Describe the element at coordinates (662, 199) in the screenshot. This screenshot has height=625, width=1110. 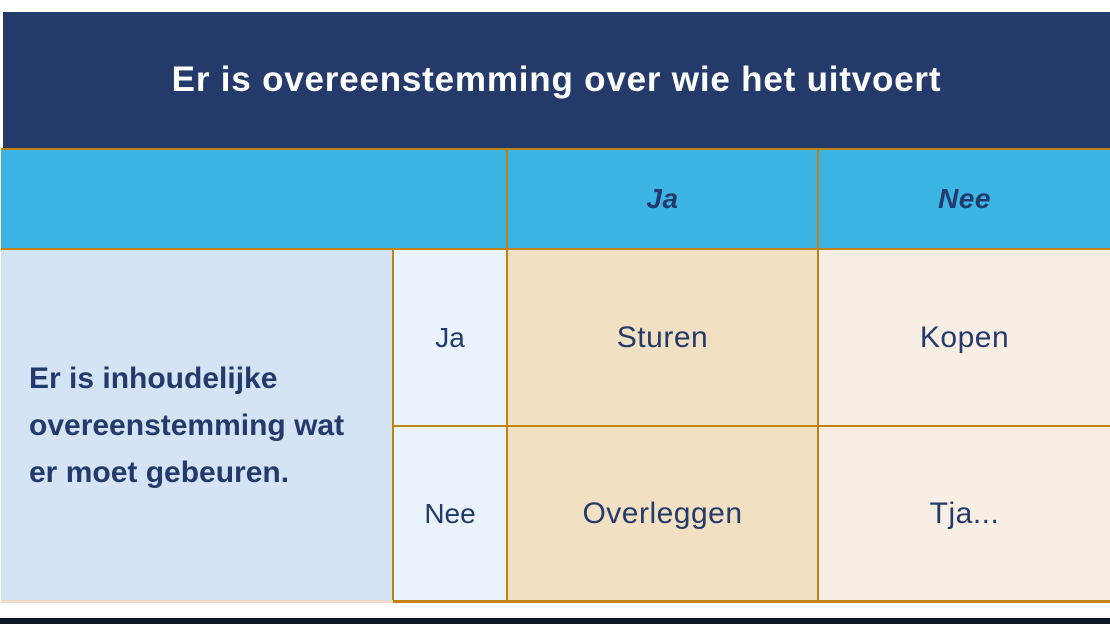
I see `column-header-ja: Ja` at that location.